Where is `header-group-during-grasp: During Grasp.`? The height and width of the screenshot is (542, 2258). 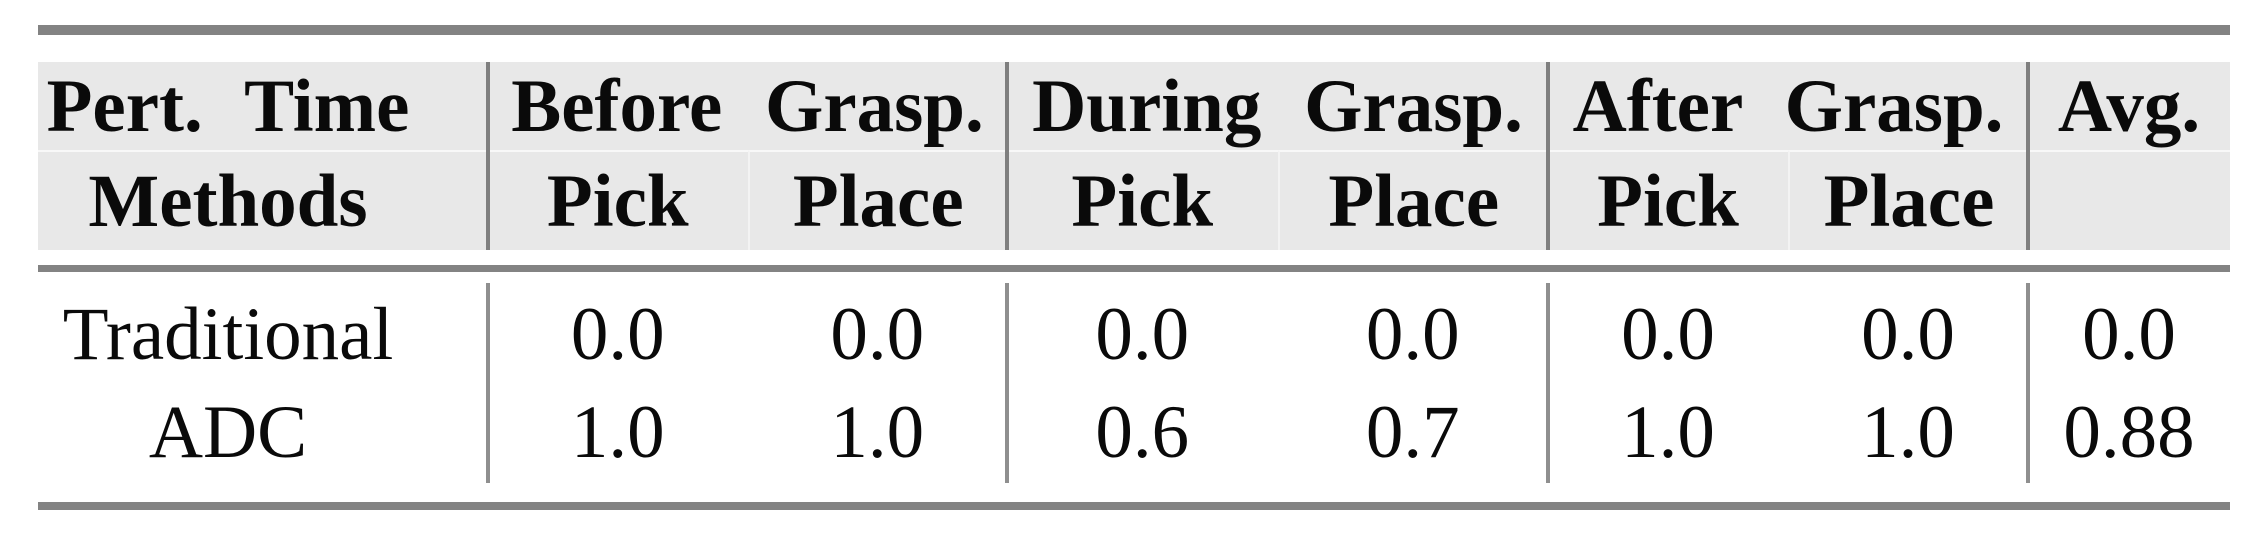 header-group-during-grasp: During Grasp. is located at coordinates (1277, 106).